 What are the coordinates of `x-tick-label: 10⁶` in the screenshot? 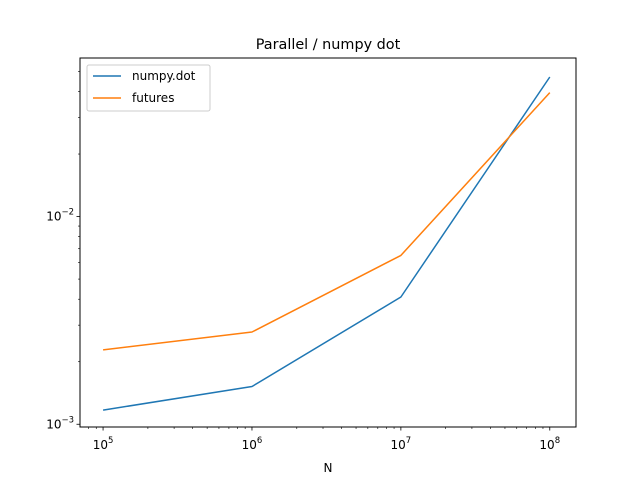 It's located at (252, 444).